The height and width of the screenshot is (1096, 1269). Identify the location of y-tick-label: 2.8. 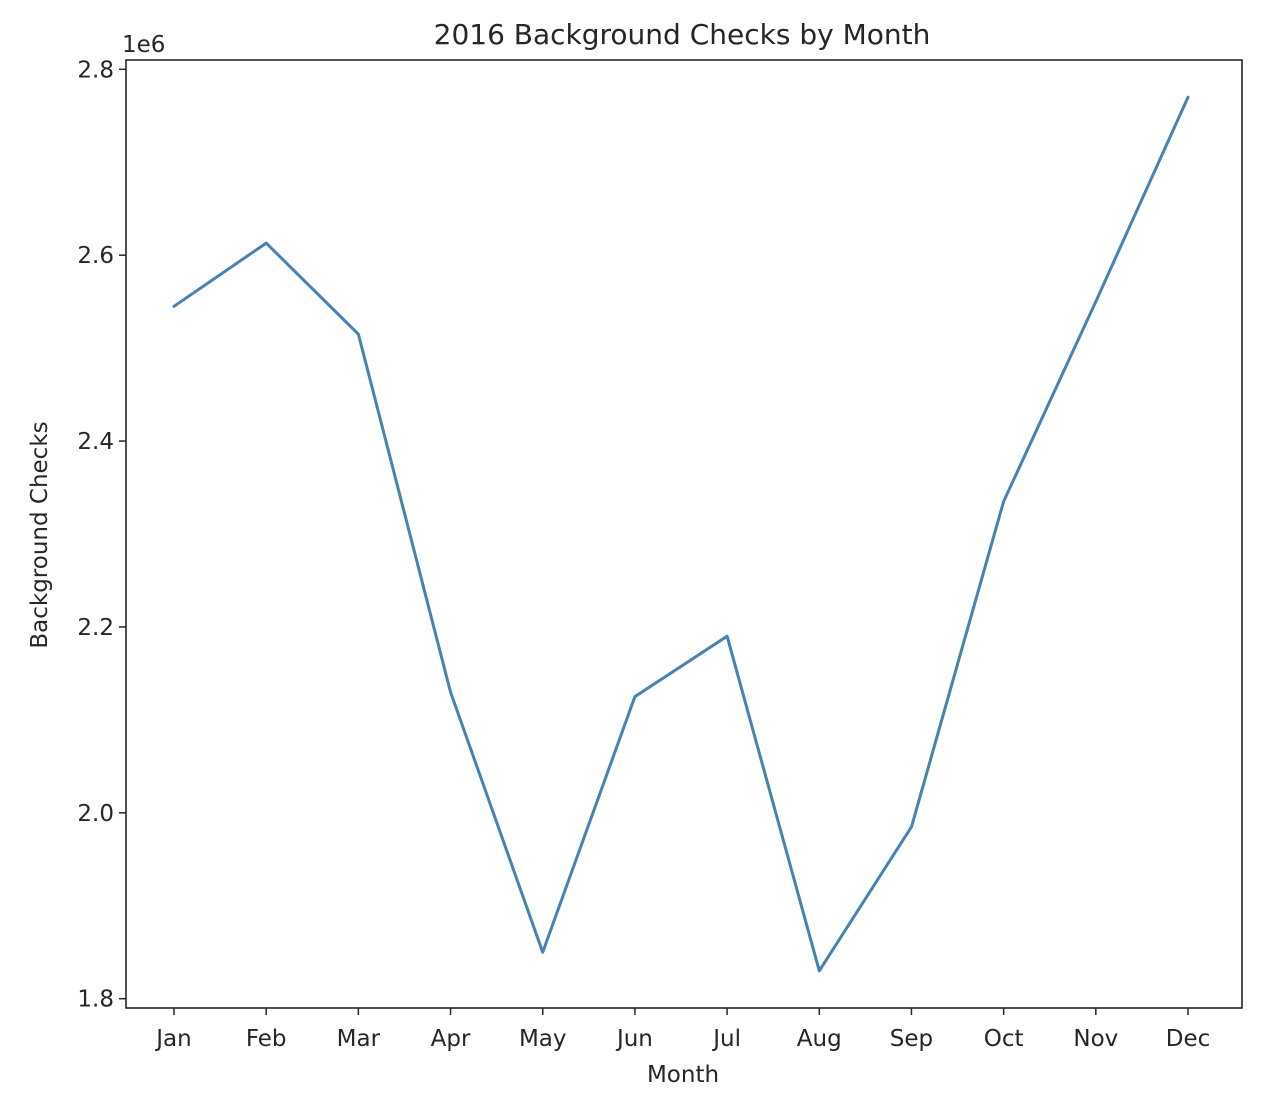
(95, 70).